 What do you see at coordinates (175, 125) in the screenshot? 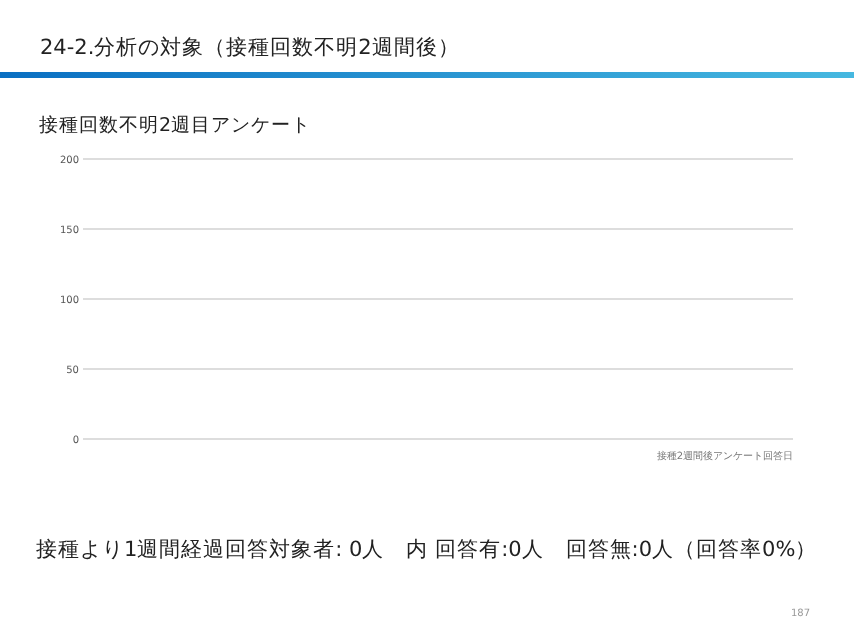
I see `chart-subtitle: 接種回数不明2週目アンケート` at bounding box center [175, 125].